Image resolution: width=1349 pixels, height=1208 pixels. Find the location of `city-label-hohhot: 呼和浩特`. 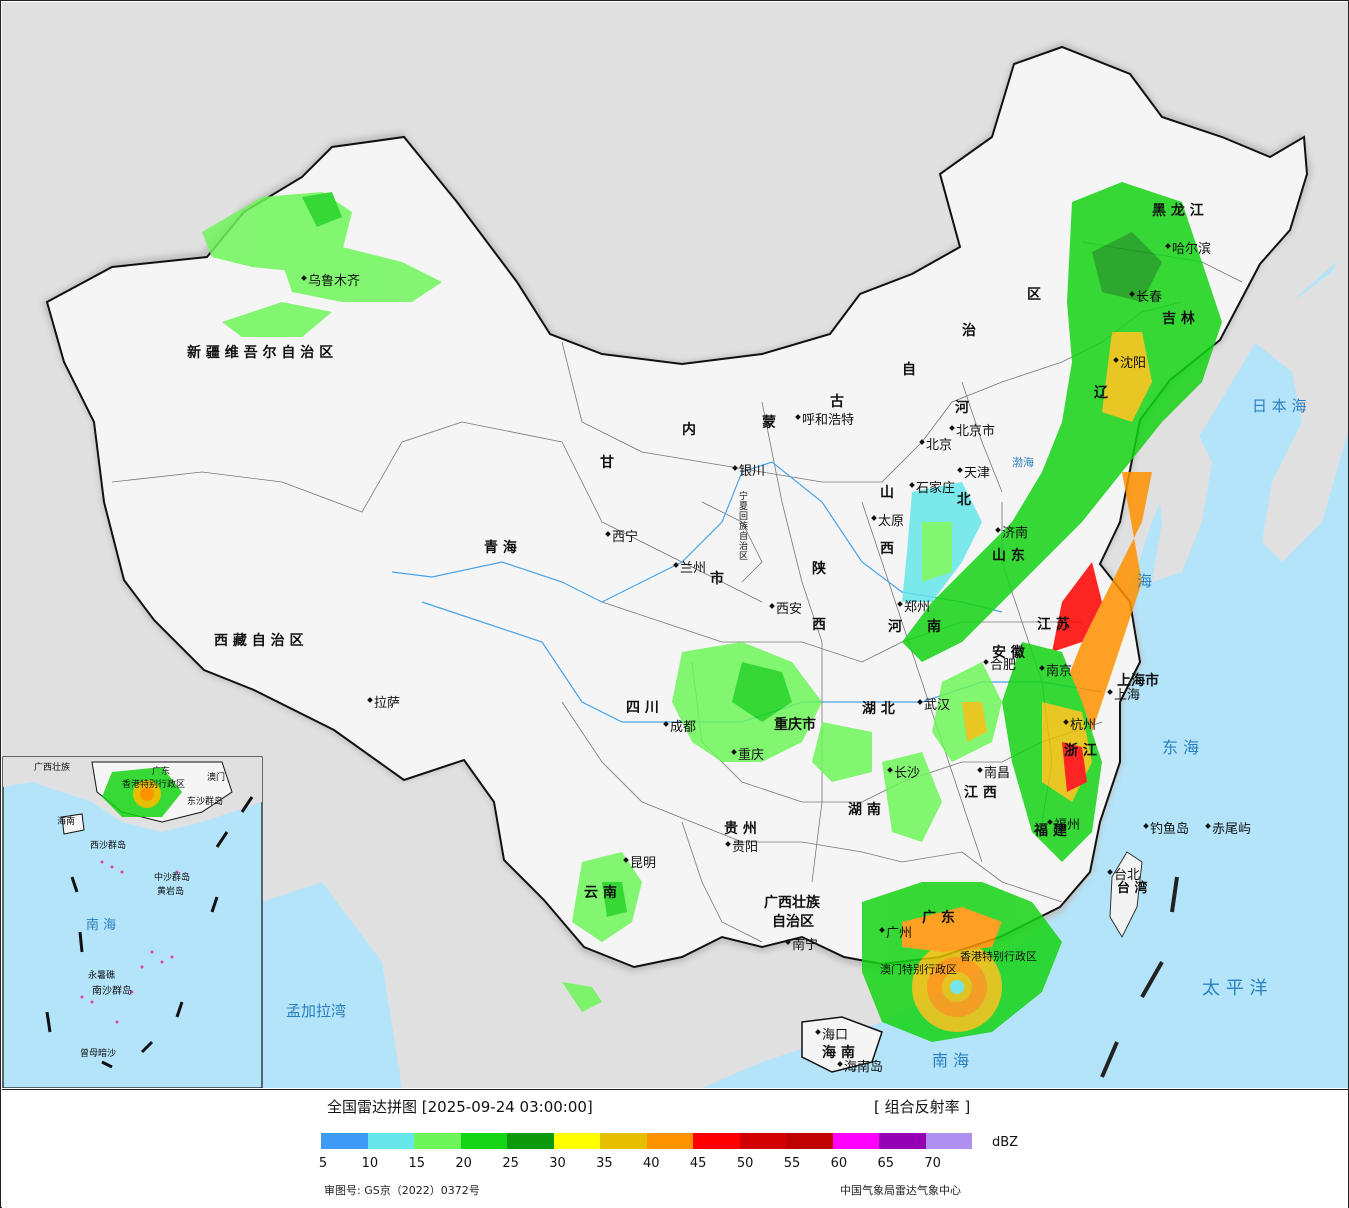

city-label-hohhot: 呼和浩特 is located at coordinates (828, 420).